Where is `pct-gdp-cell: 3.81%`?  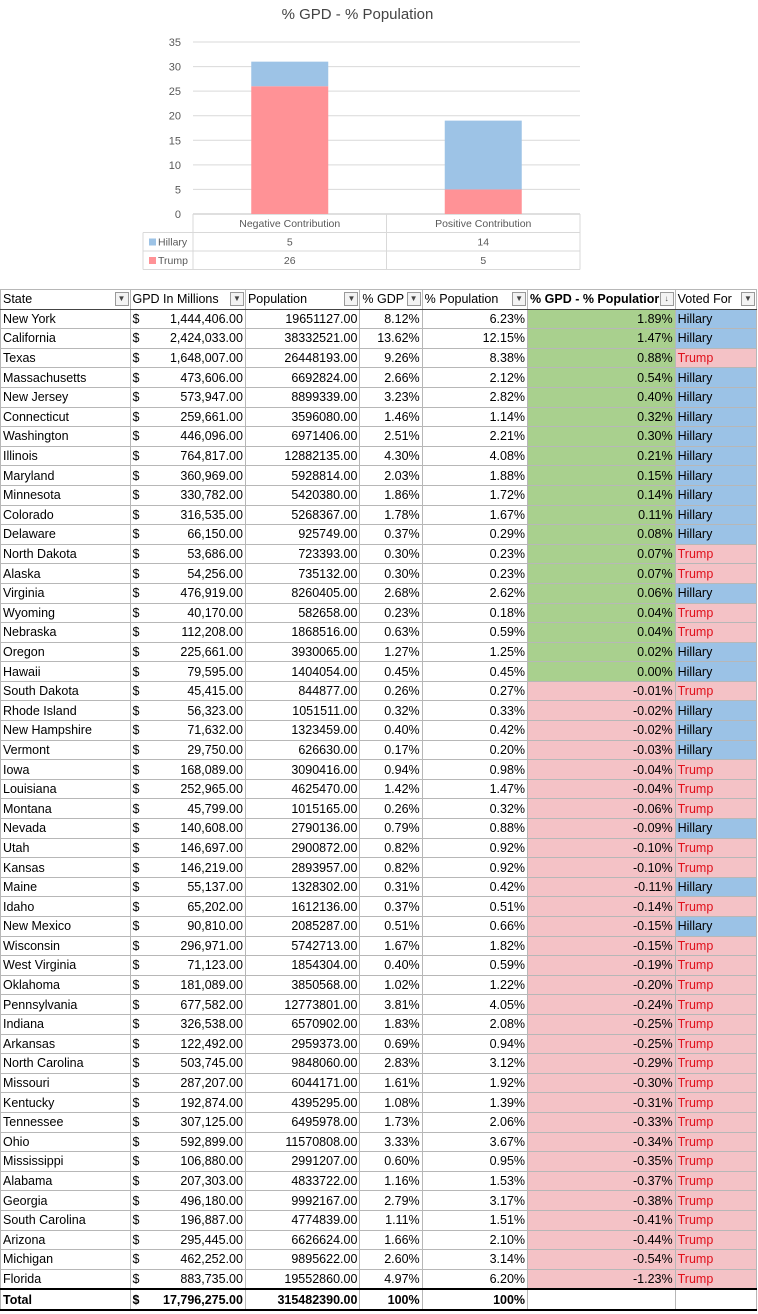 pct-gdp-cell: 3.81% is located at coordinates (391, 1004).